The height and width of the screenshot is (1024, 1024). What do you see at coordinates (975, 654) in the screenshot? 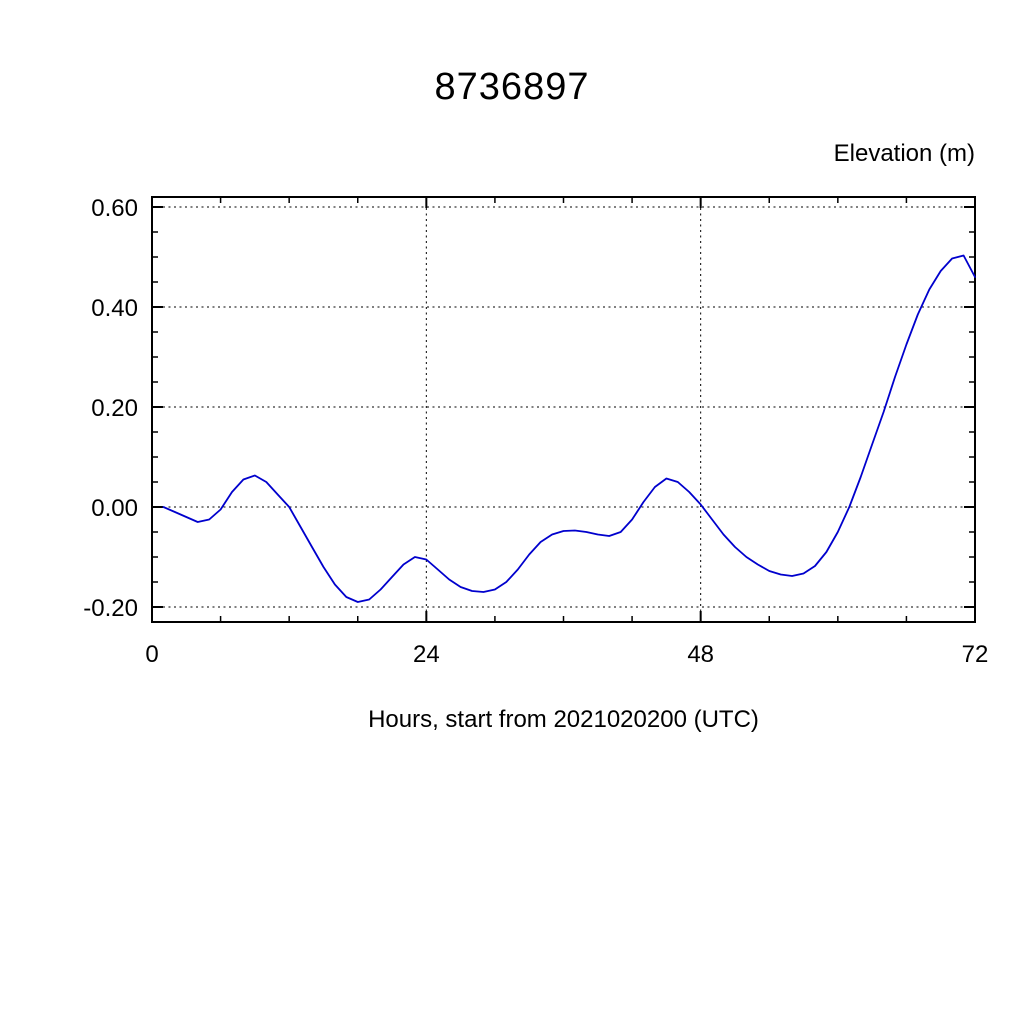
I see `x-tick-label: 72` at bounding box center [975, 654].